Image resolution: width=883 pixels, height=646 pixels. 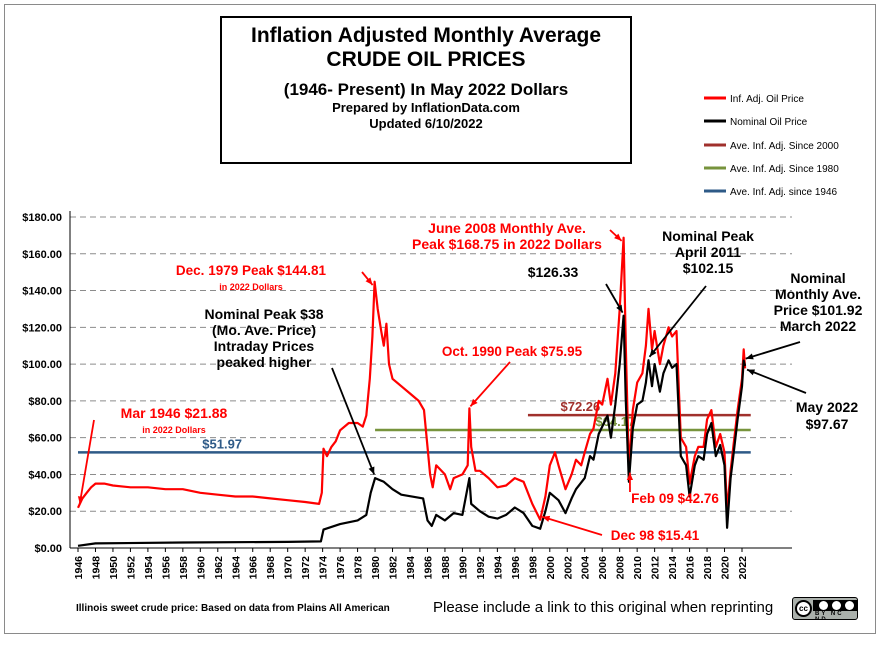 What do you see at coordinates (42, 218) in the screenshot?
I see `y-tick-label: $180.00` at bounding box center [42, 218].